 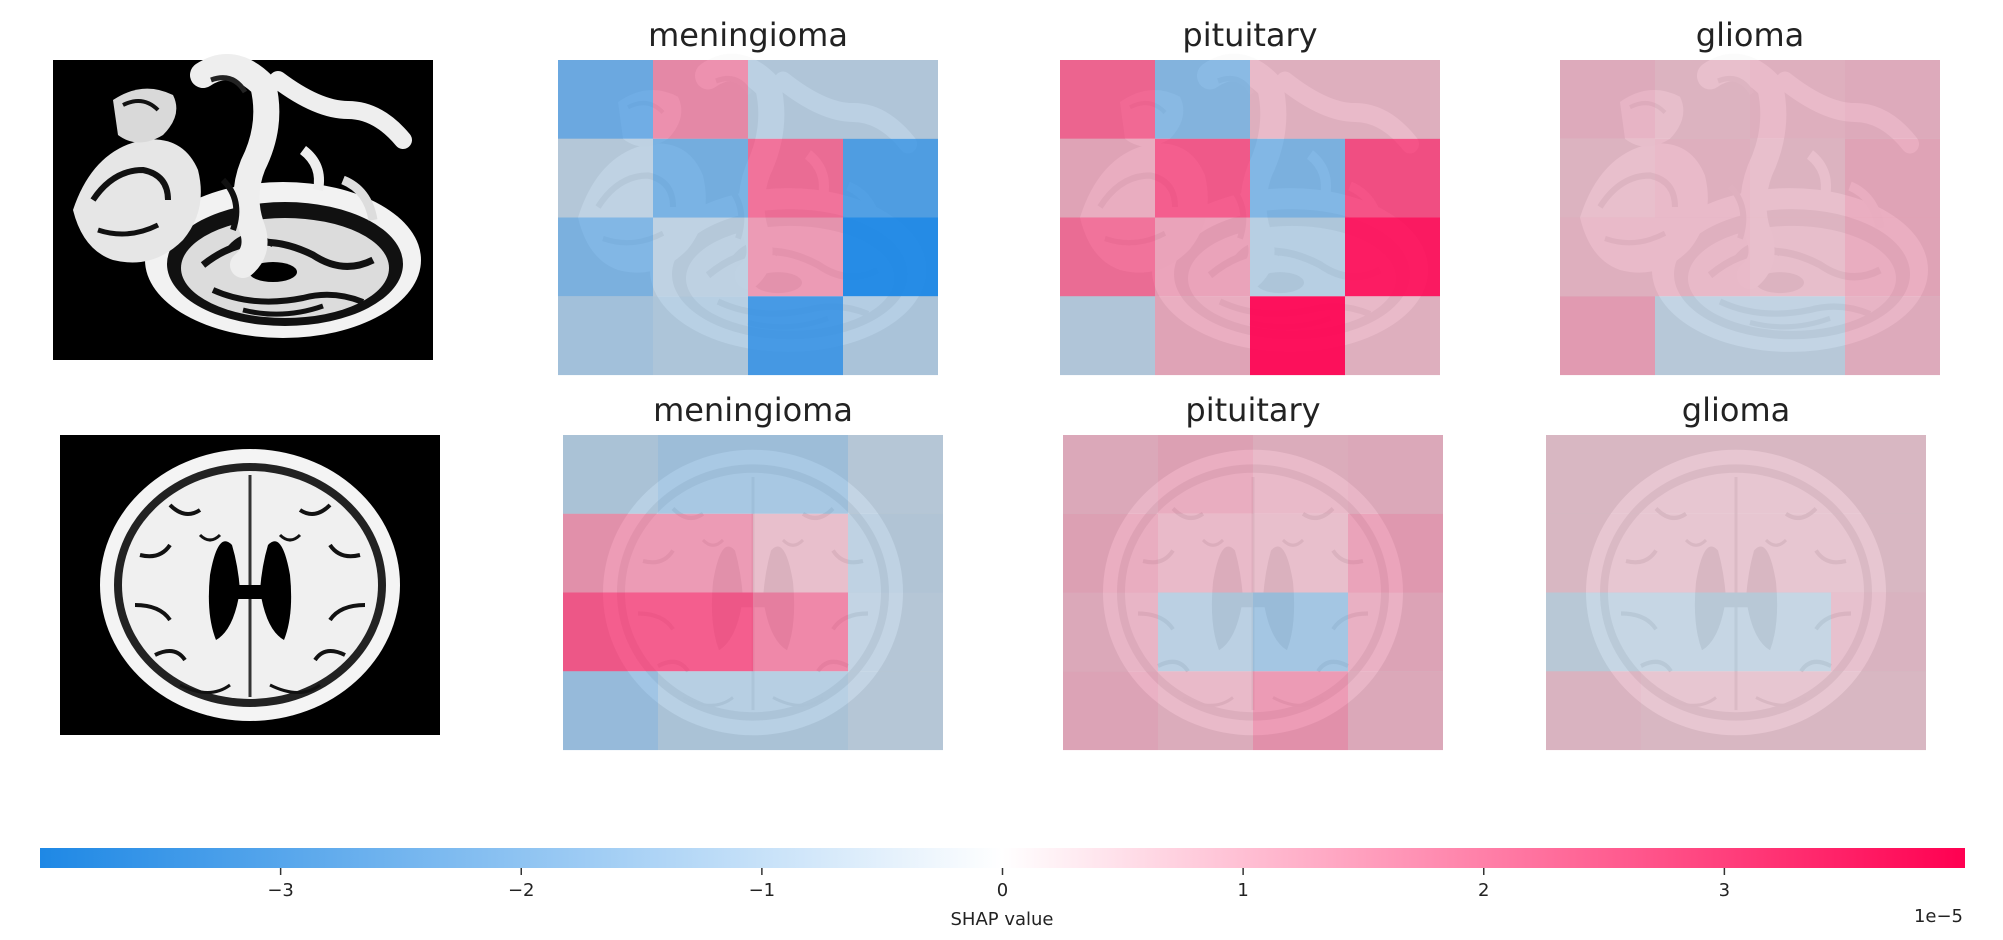 I want to click on panel-pituitary-row2: pituitary, so click(x=1253, y=570).